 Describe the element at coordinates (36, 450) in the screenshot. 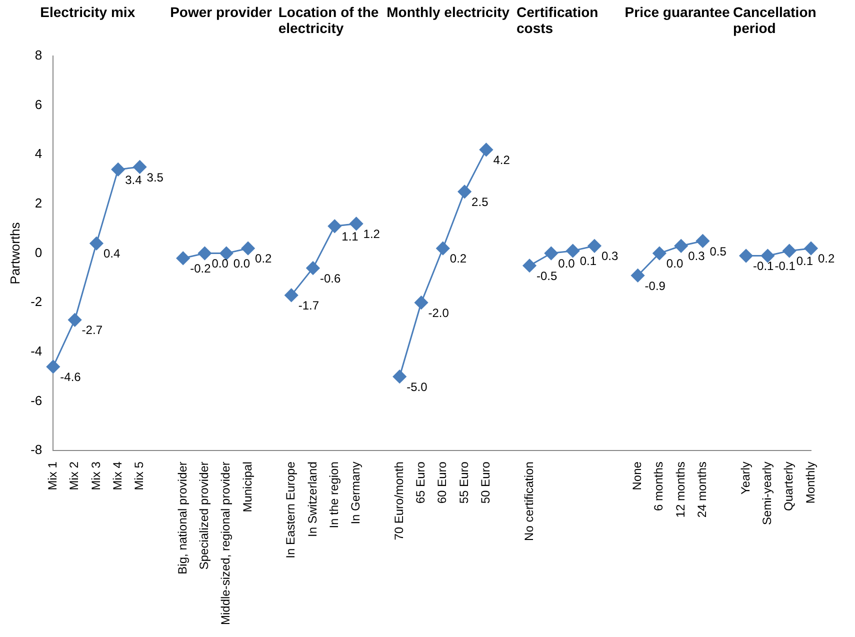

I see `y-tick-label: -8` at that location.